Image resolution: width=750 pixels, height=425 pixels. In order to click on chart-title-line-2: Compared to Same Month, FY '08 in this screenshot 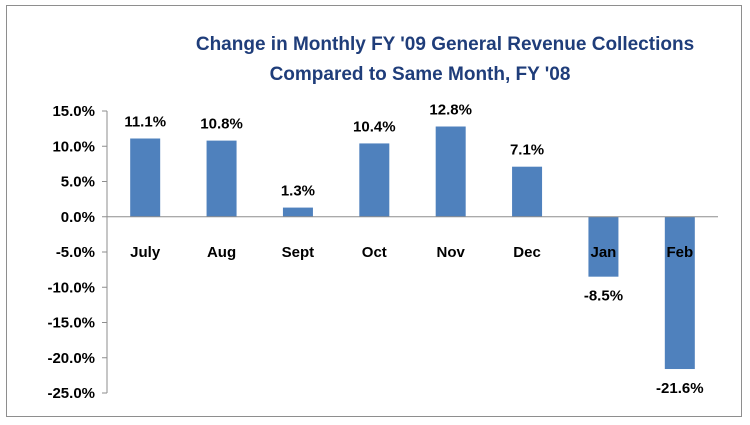, I will do `click(420, 74)`.